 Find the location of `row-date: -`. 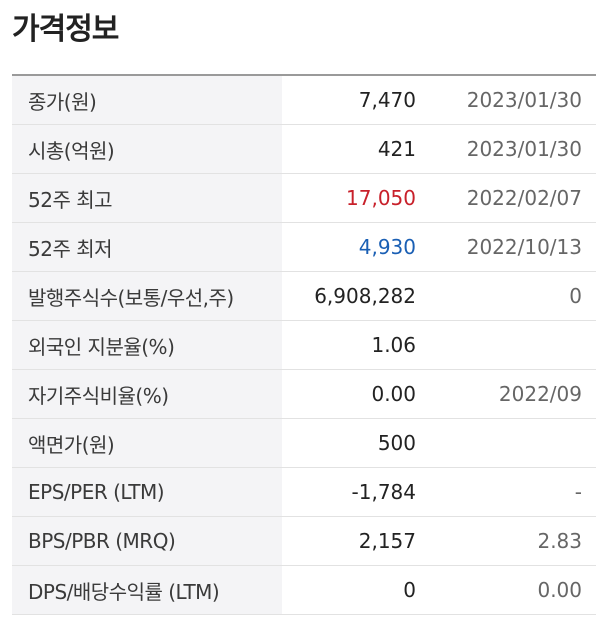

row-date: - is located at coordinates (578, 492).